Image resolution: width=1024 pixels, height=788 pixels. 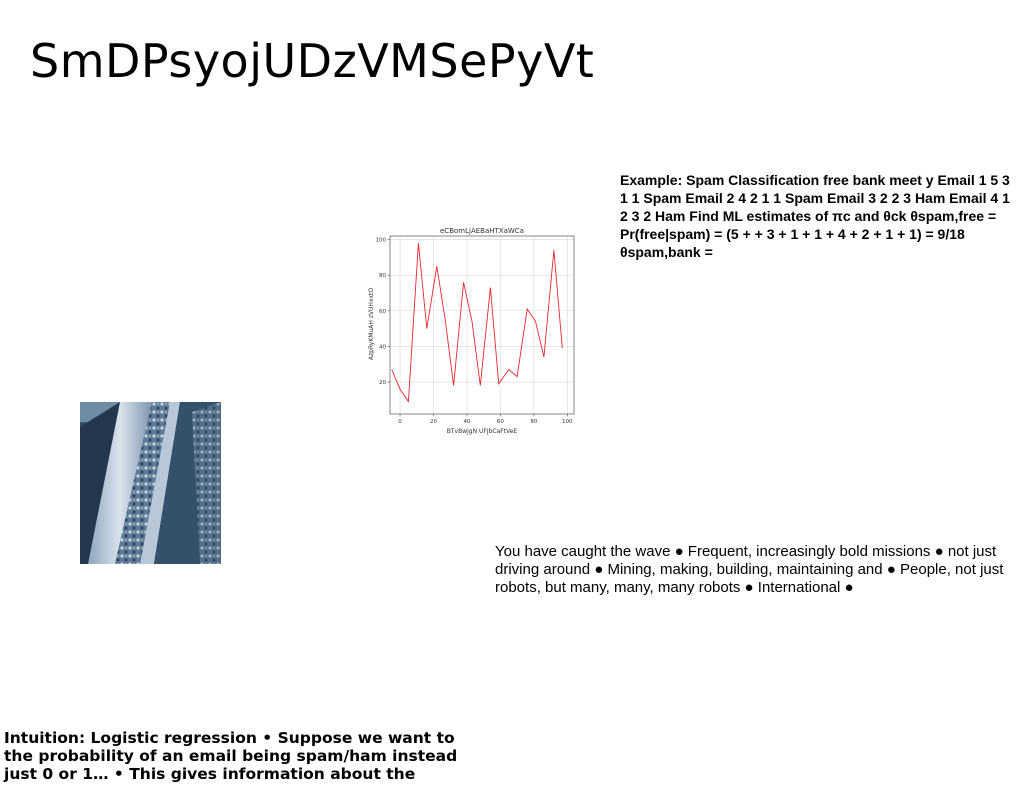 I want to click on slide-title: SmDPsyojUDzVMSePyVt, so click(x=312, y=61).